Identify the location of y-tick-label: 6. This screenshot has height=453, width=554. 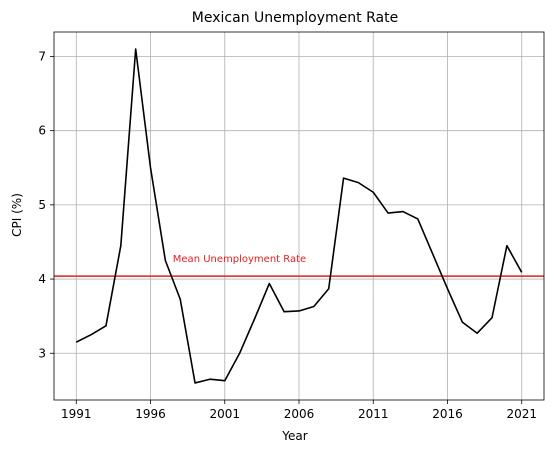
(42, 131).